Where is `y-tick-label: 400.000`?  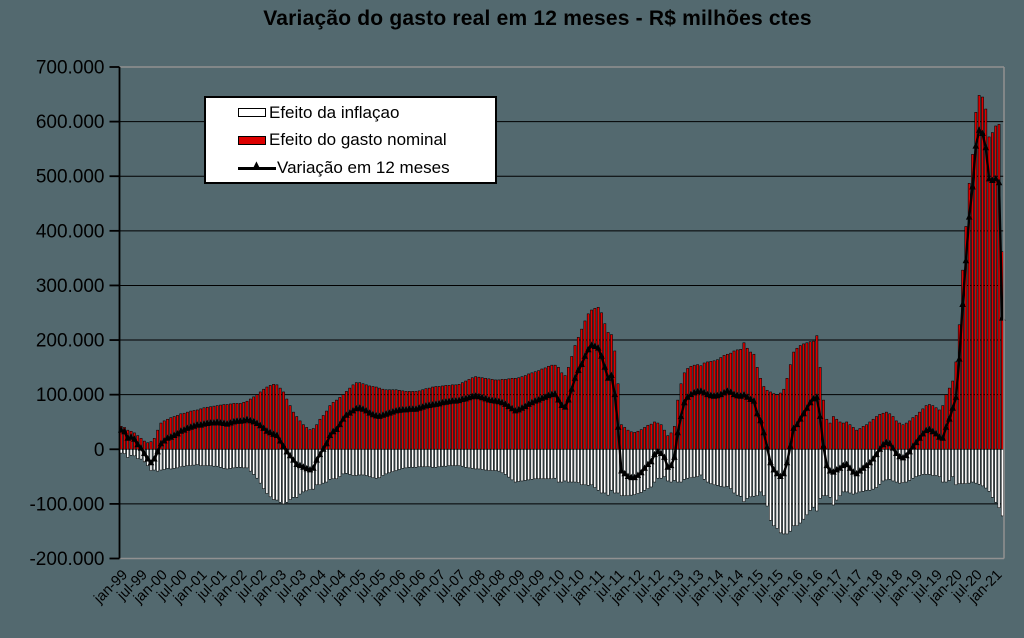 y-tick-label: 400.000 is located at coordinates (70, 231).